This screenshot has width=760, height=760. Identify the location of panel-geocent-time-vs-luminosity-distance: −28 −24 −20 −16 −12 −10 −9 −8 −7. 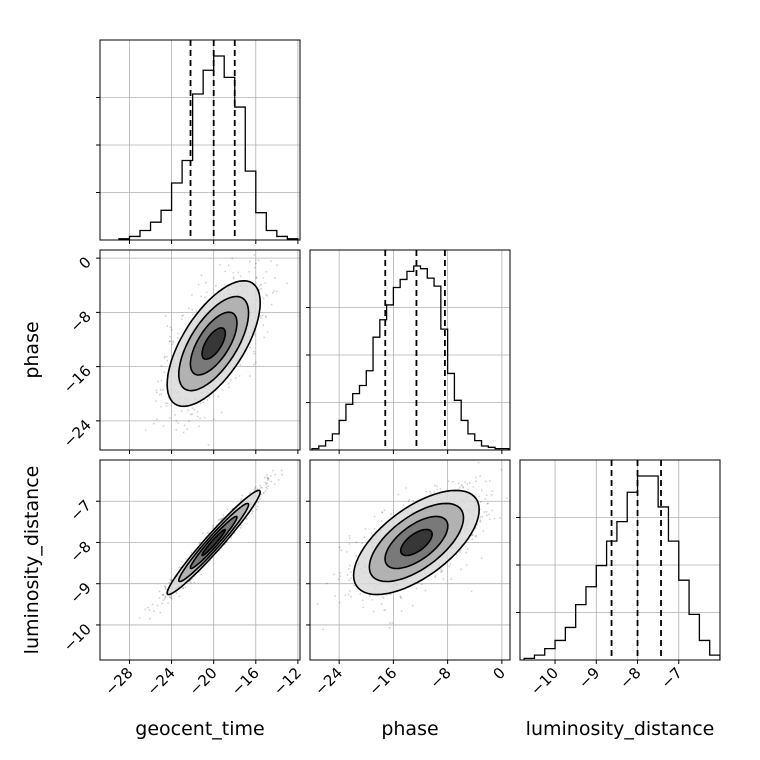
(182, 579).